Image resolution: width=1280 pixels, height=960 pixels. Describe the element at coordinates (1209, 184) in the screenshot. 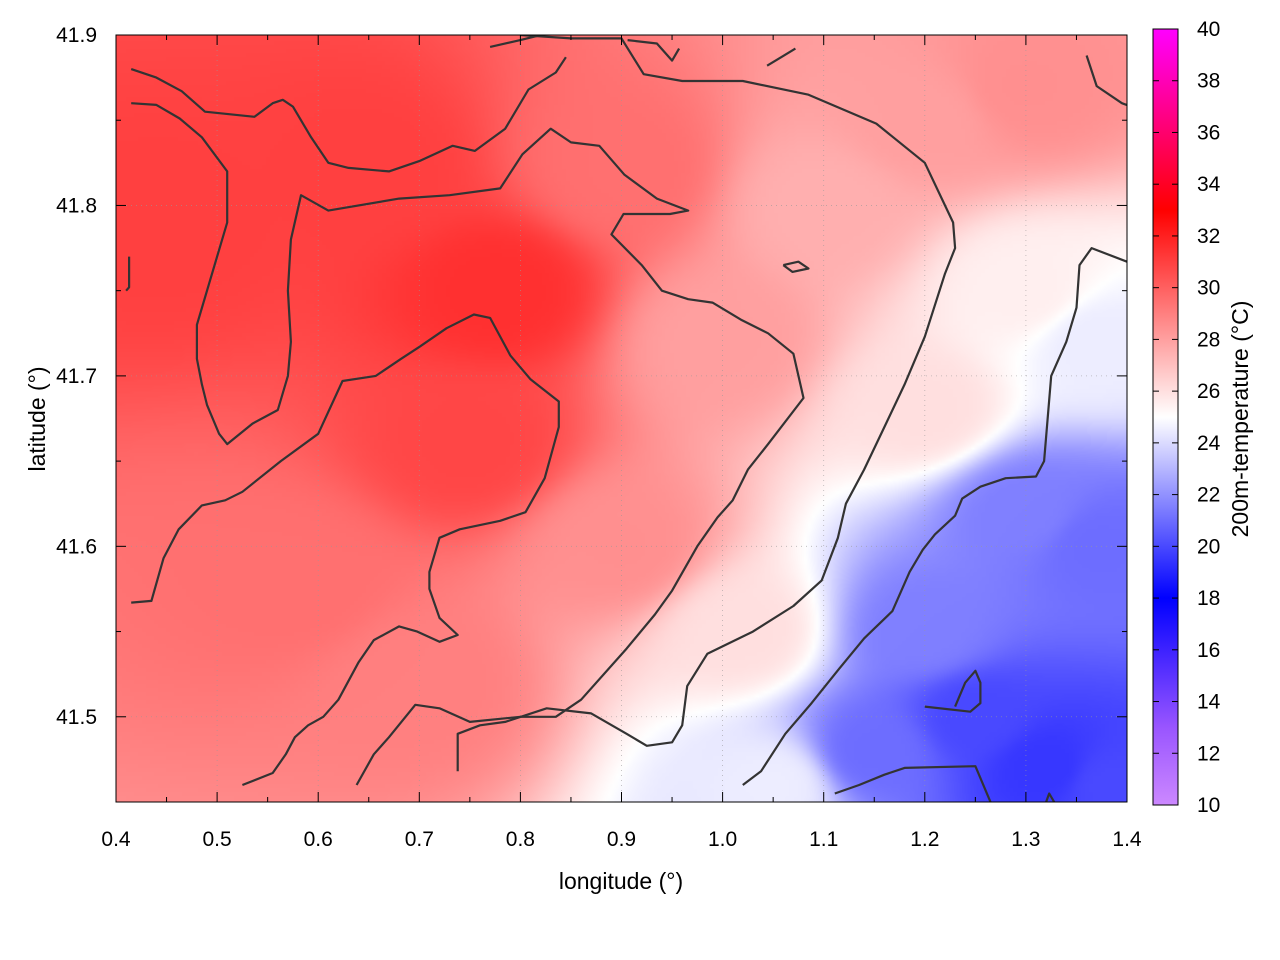

I see `colorbar-tick-label: 34` at that location.